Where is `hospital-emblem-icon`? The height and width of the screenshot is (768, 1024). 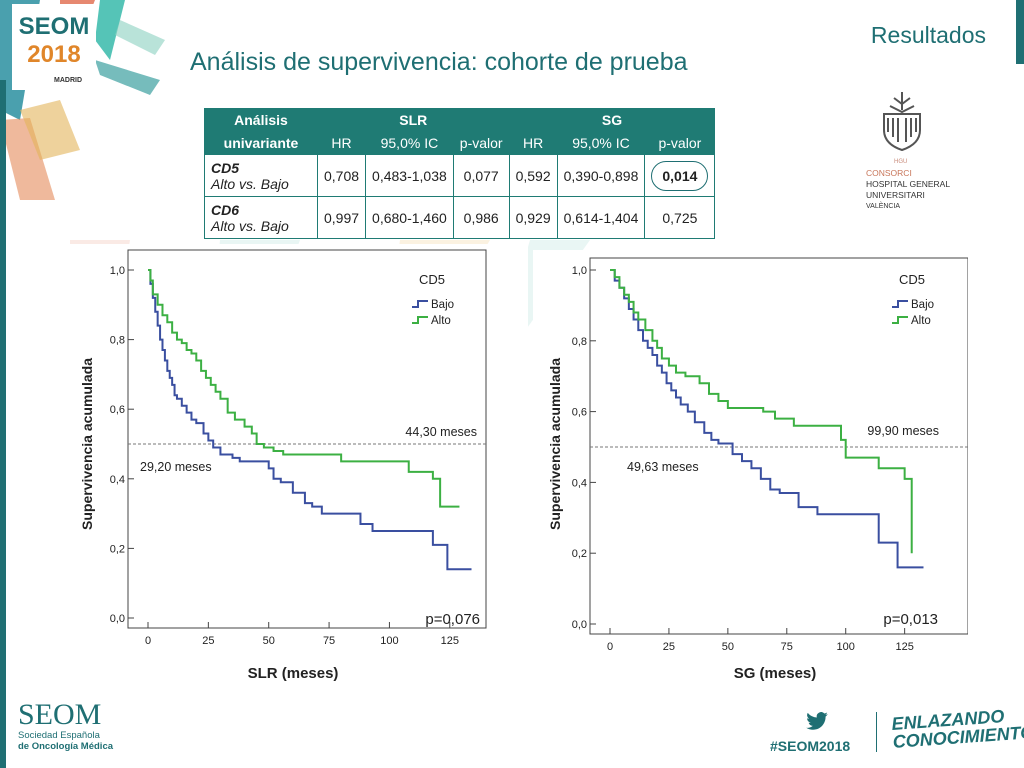 hospital-emblem-icon is located at coordinates (902, 122).